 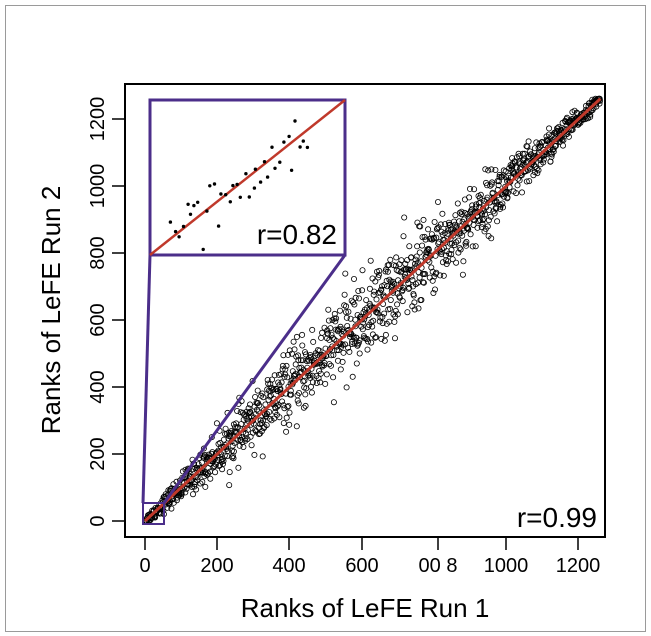 What do you see at coordinates (98, 186) in the screenshot?
I see `y-tick-label: 1000` at bounding box center [98, 186].